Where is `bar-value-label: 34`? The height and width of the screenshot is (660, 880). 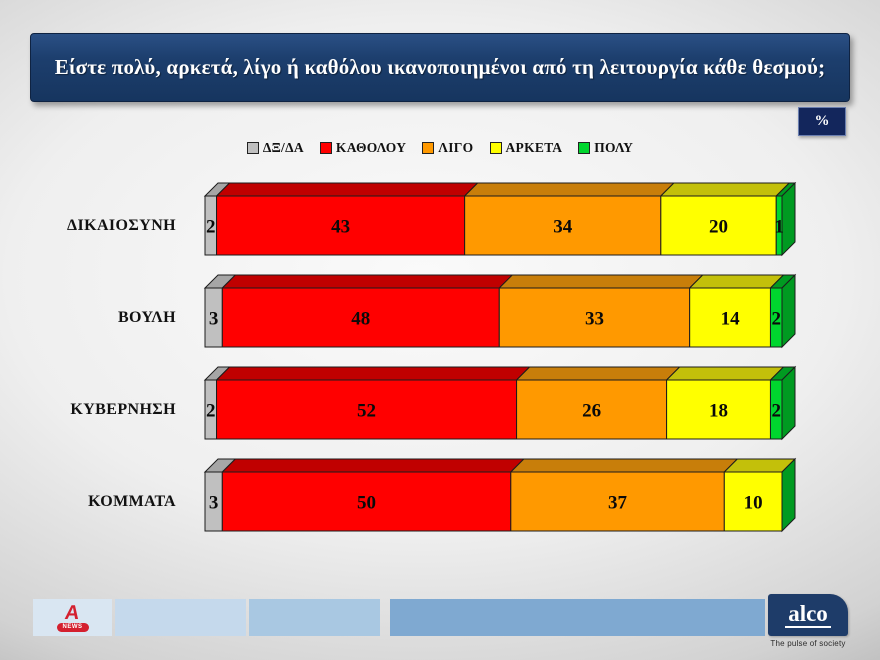 bar-value-label: 34 is located at coordinates (563, 227).